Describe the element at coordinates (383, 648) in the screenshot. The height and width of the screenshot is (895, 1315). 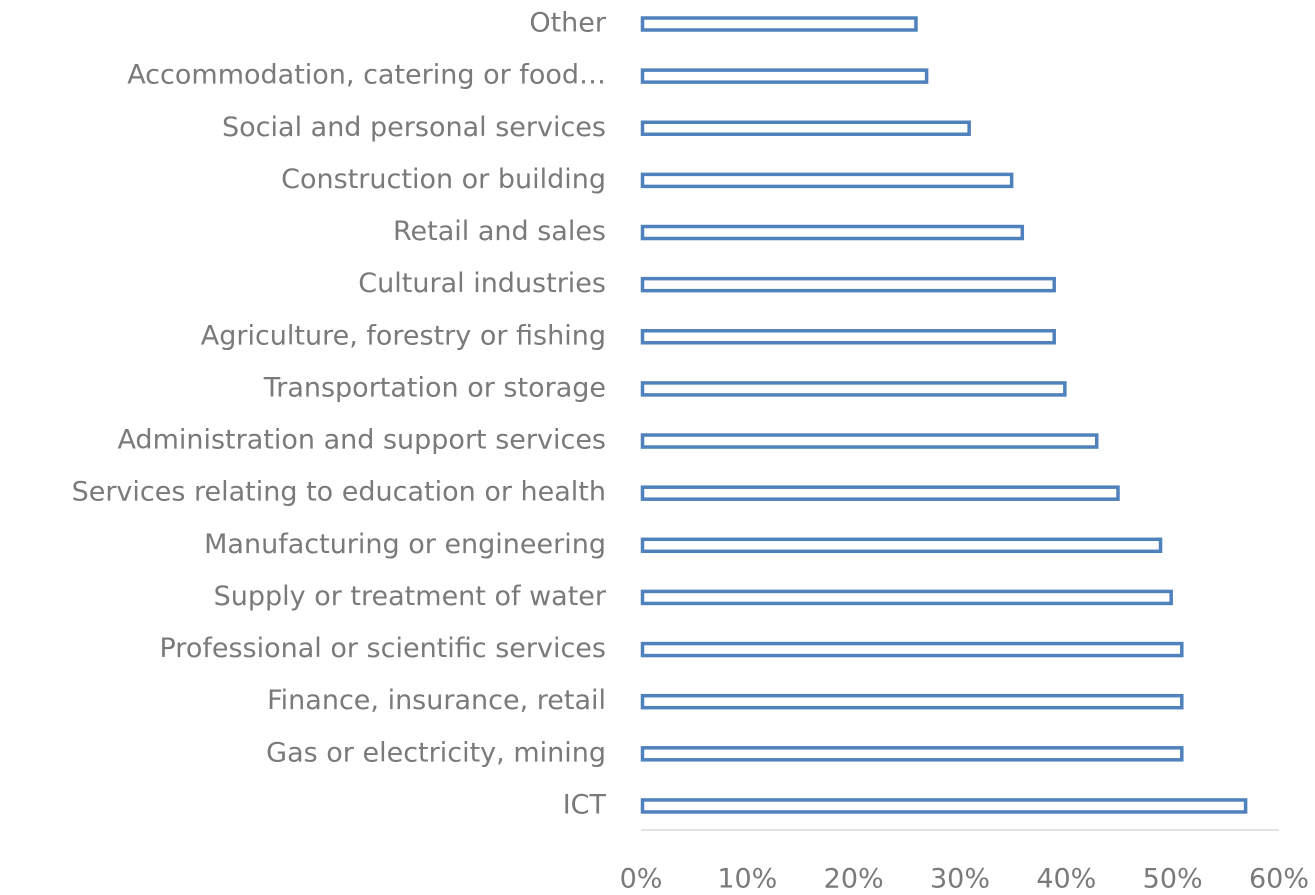
I see `y-tick-label: Professional or scientific services` at that location.